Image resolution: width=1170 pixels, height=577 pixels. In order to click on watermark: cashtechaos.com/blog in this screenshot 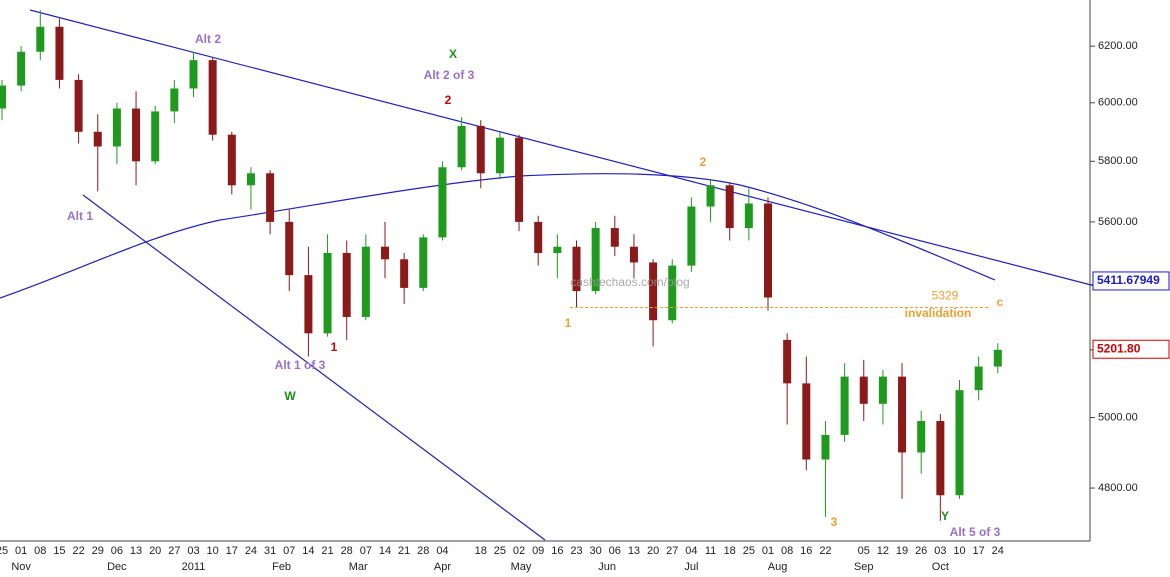, I will do `click(629, 282)`.